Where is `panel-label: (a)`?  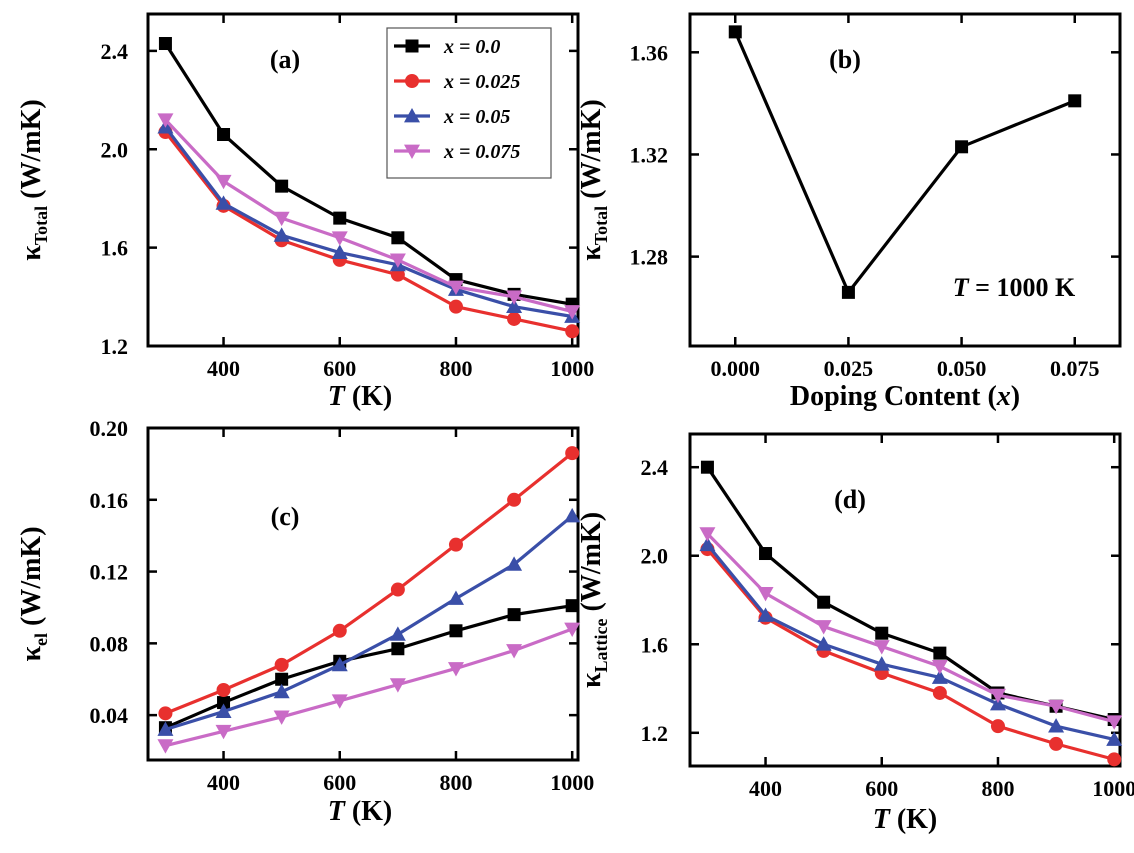 panel-label: (a) is located at coordinates (285, 59).